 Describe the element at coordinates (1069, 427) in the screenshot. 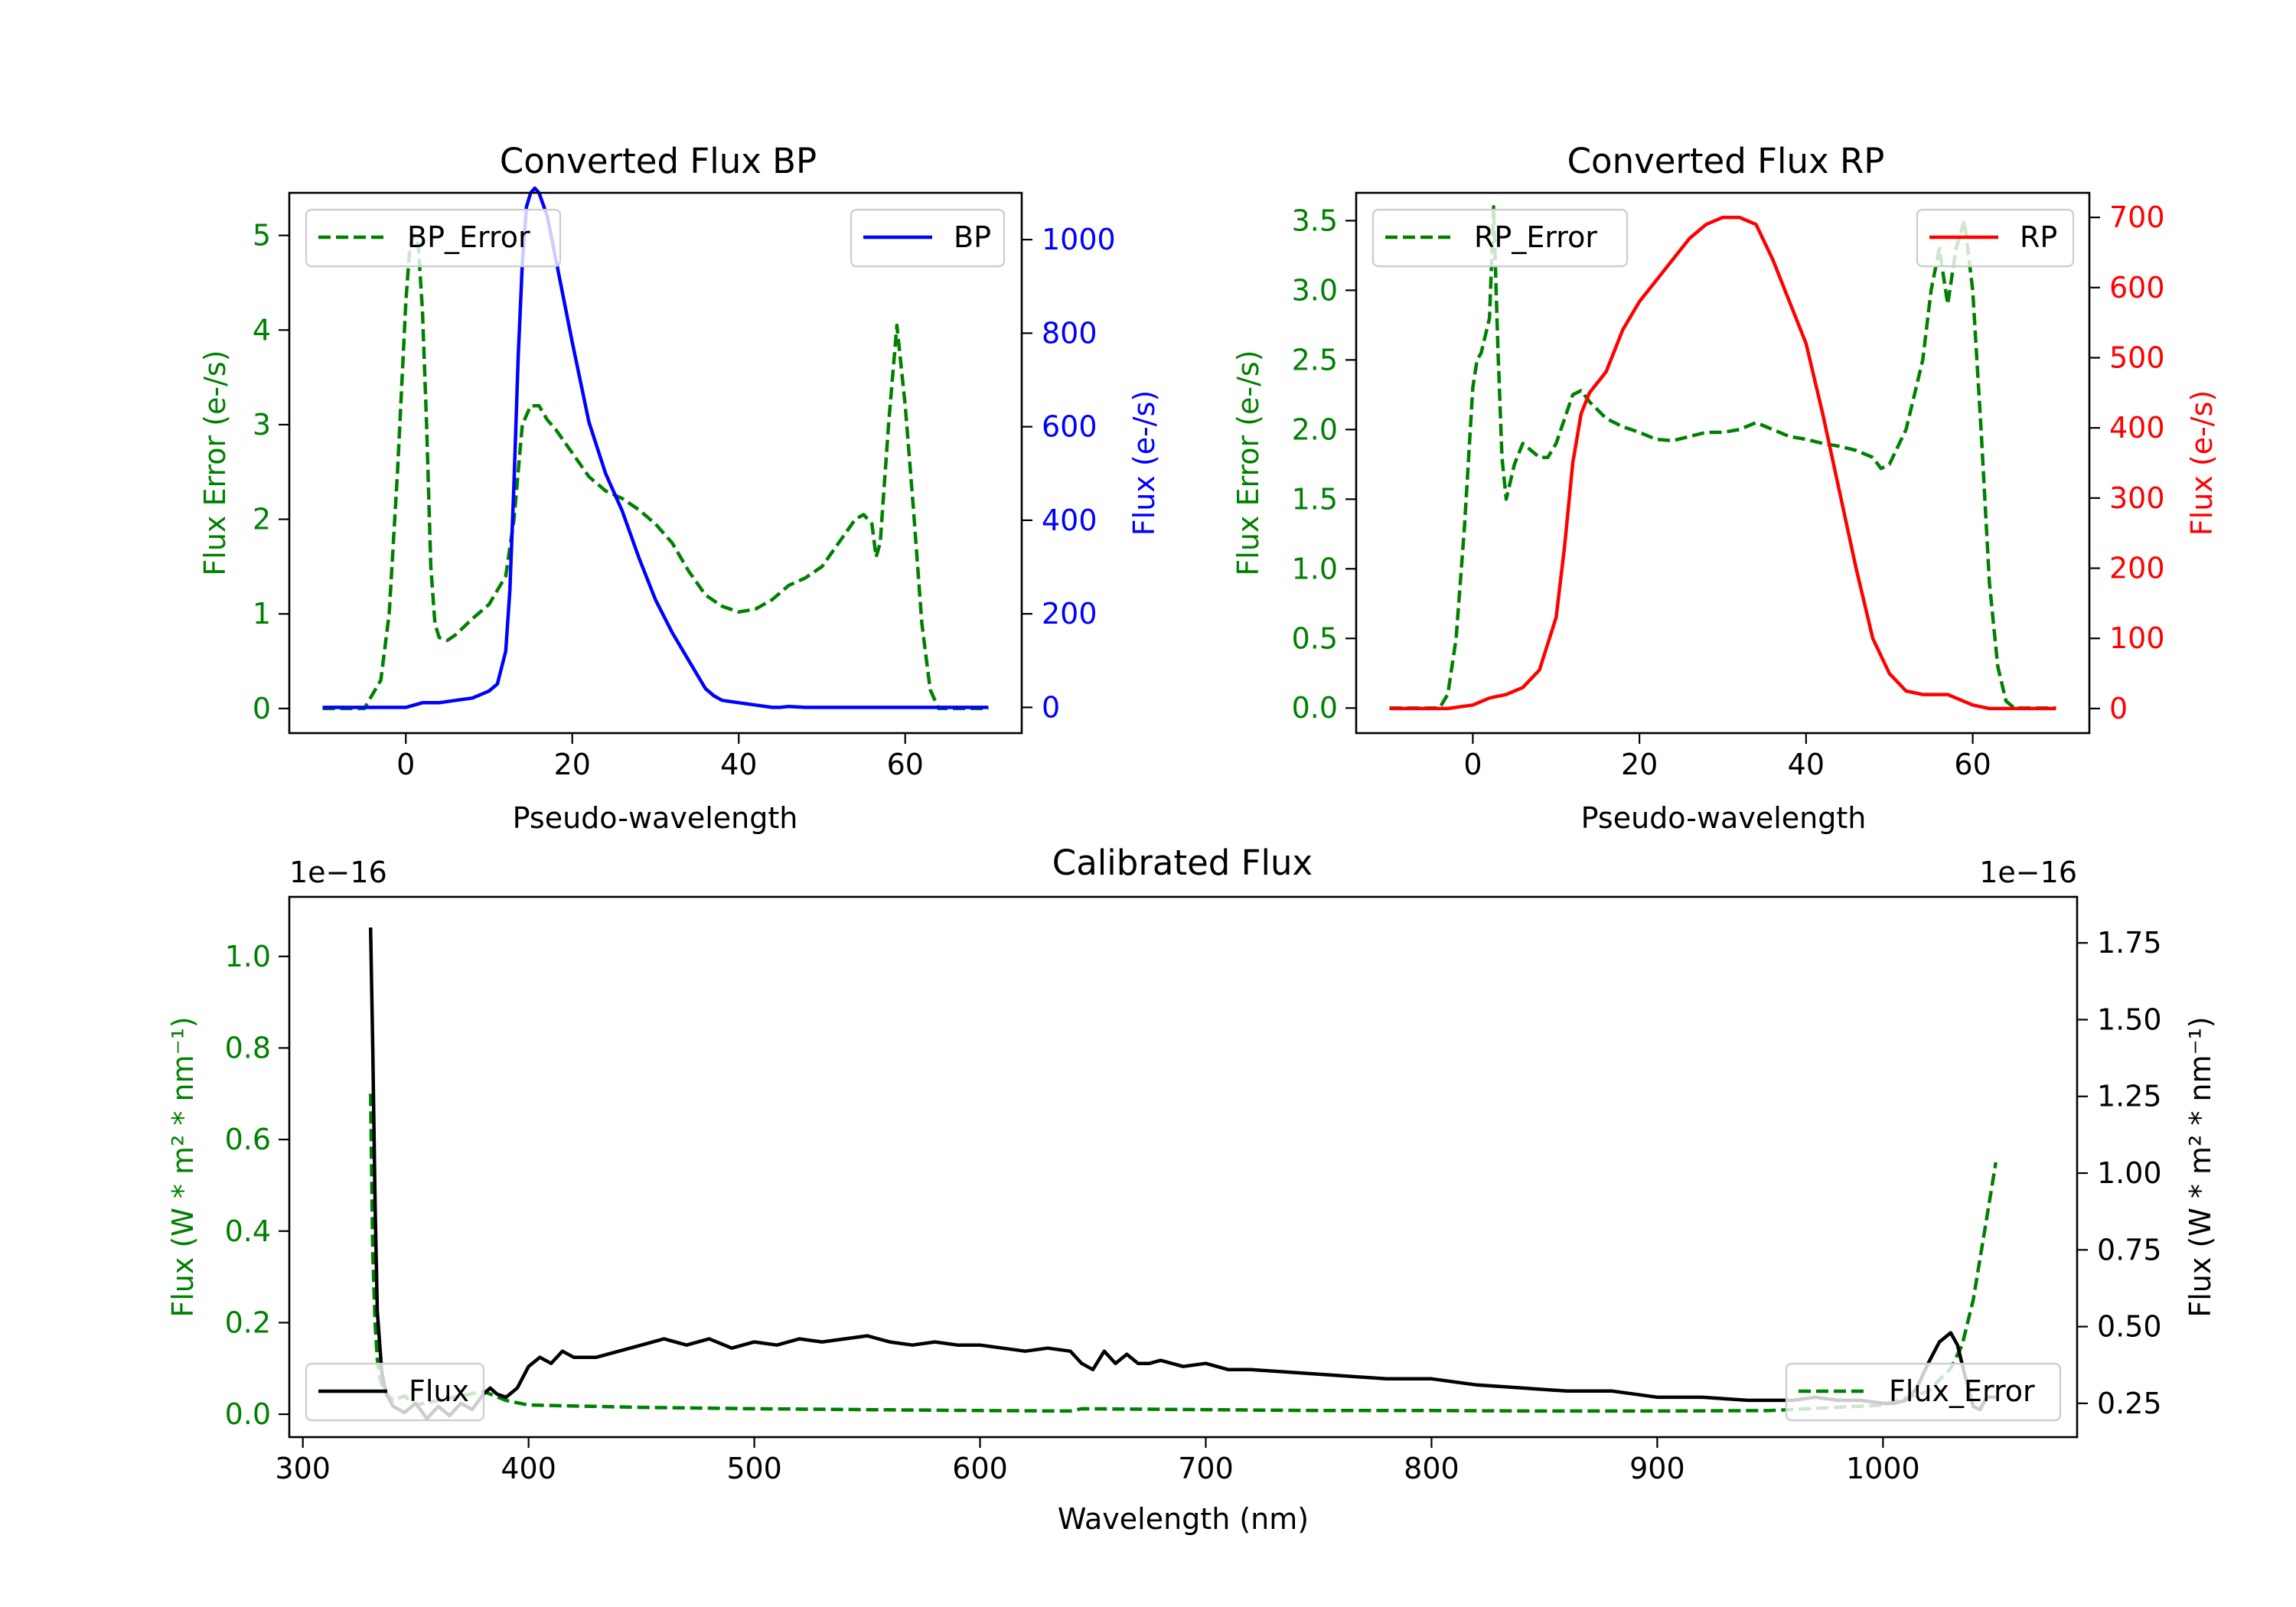

I see `bp-y-right-tick-label: 600` at that location.